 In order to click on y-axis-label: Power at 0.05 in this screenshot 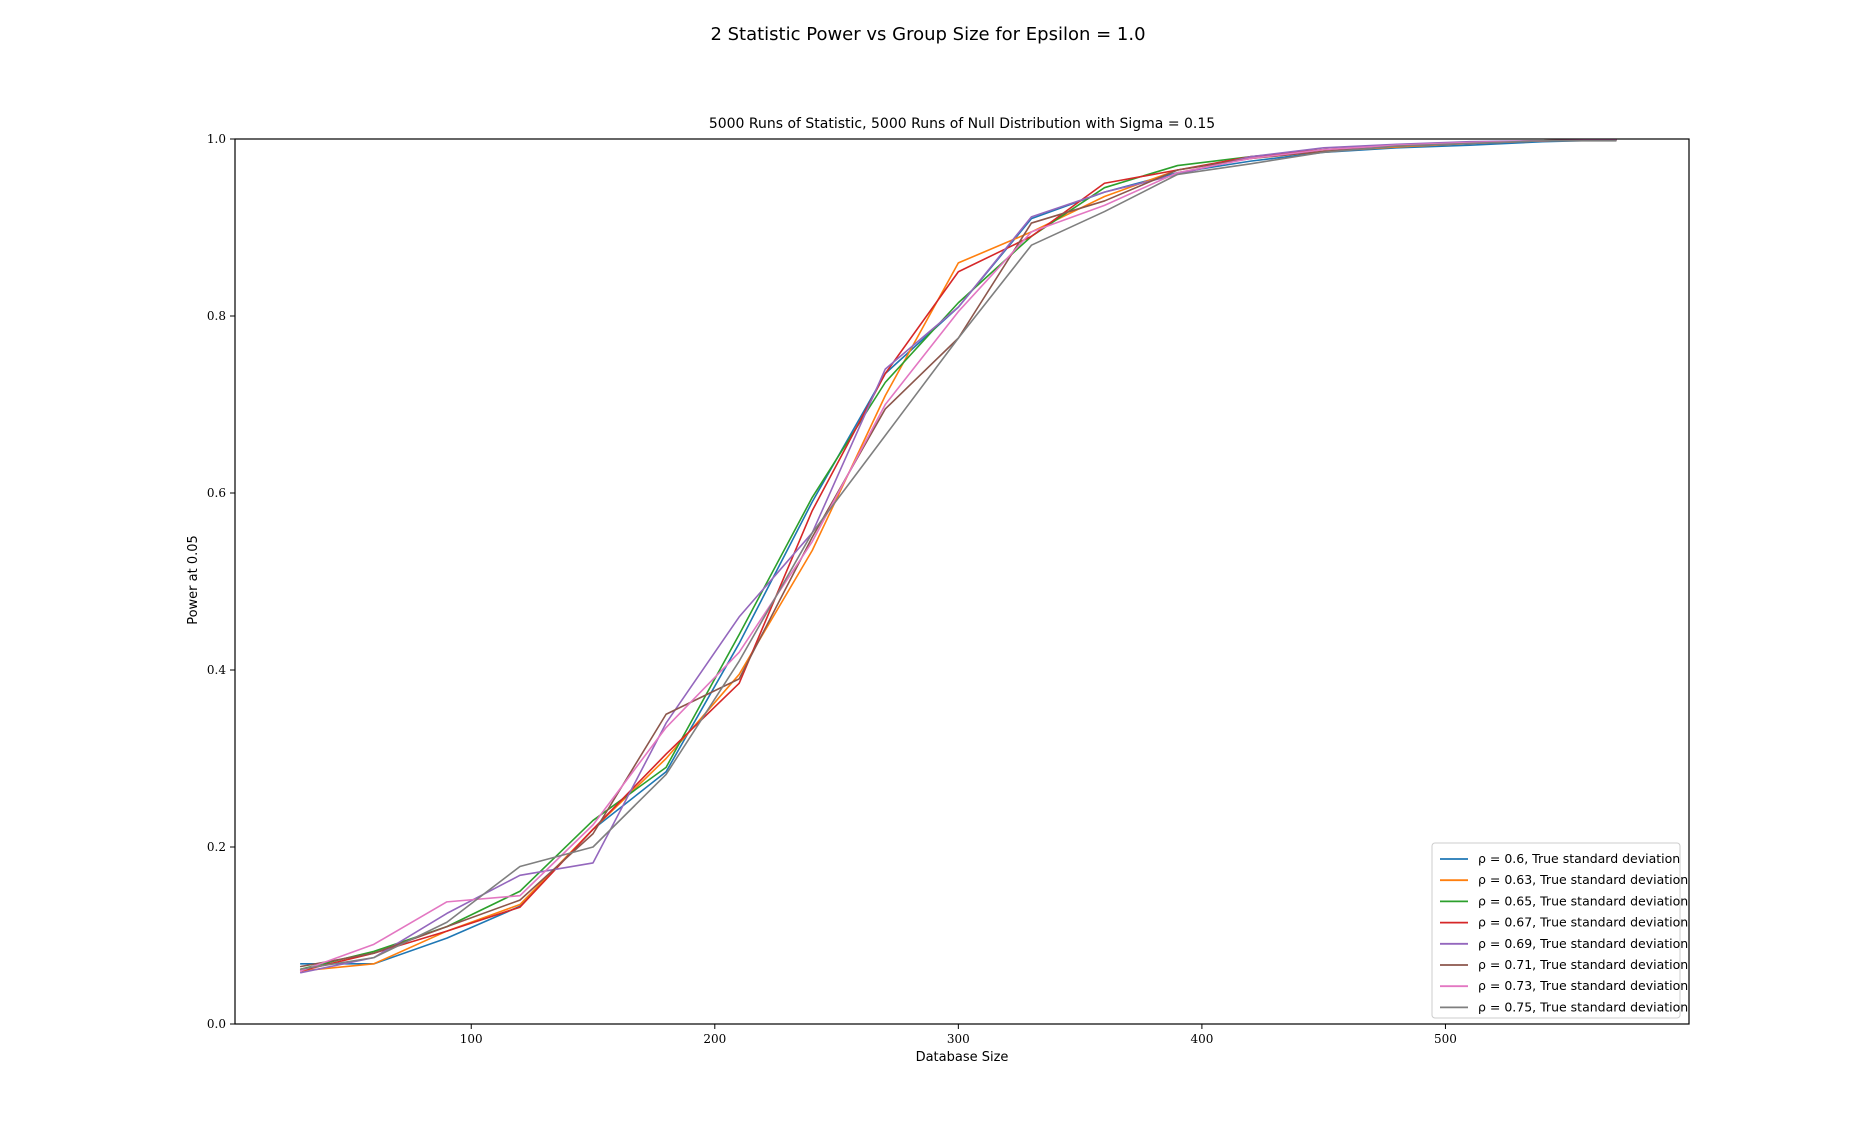, I will do `click(193, 580)`.